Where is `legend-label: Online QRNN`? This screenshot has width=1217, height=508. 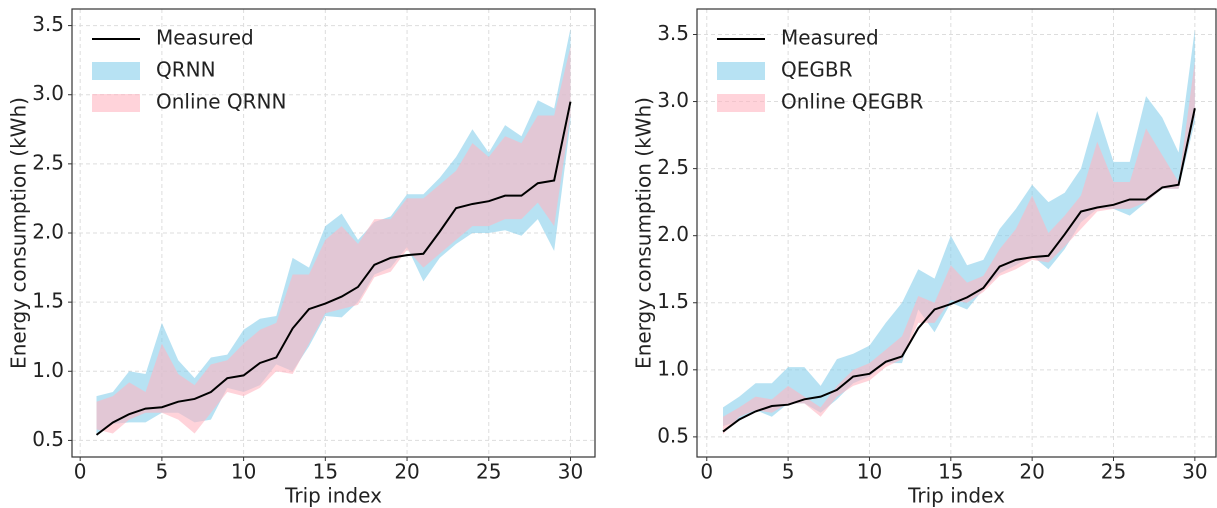
legend-label: Online QRNN is located at coordinates (221, 102).